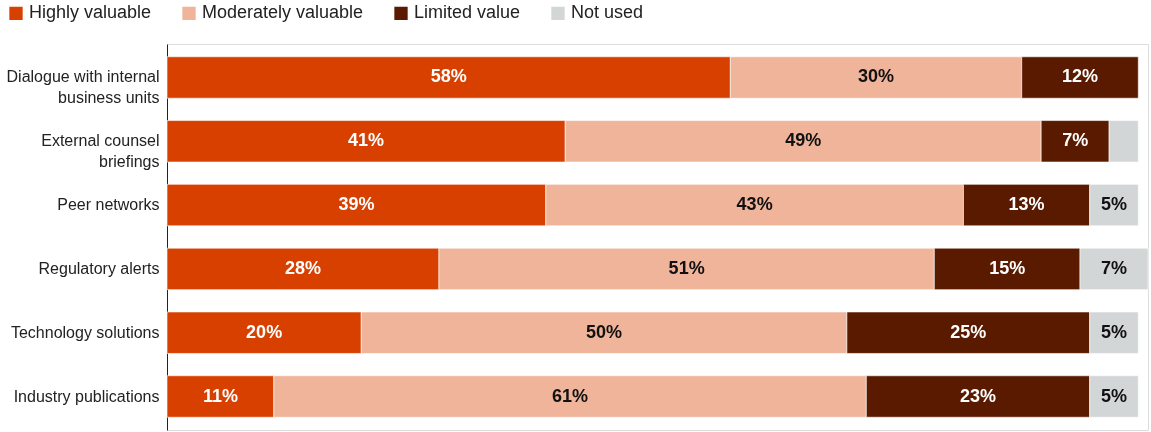  Describe the element at coordinates (108, 205) in the screenshot. I see `y-tick-label: Peer networks` at that location.